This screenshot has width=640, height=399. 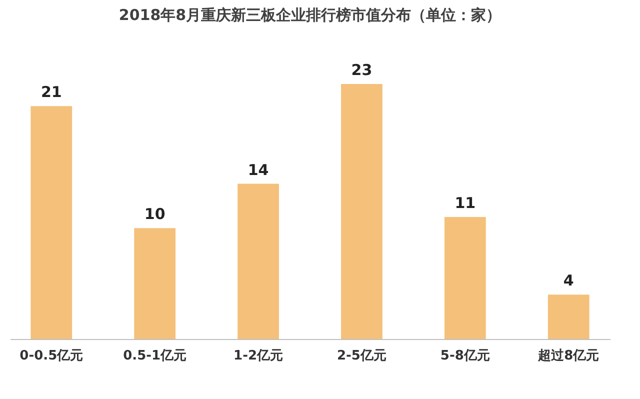 What do you see at coordinates (259, 356) in the screenshot?
I see `x-tick-label: 1-2亿元` at bounding box center [259, 356].